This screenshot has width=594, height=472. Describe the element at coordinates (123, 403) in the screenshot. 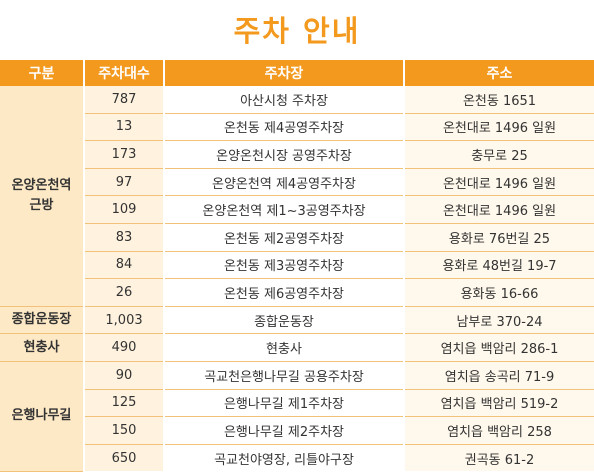

I see `count-cell: 125` at that location.